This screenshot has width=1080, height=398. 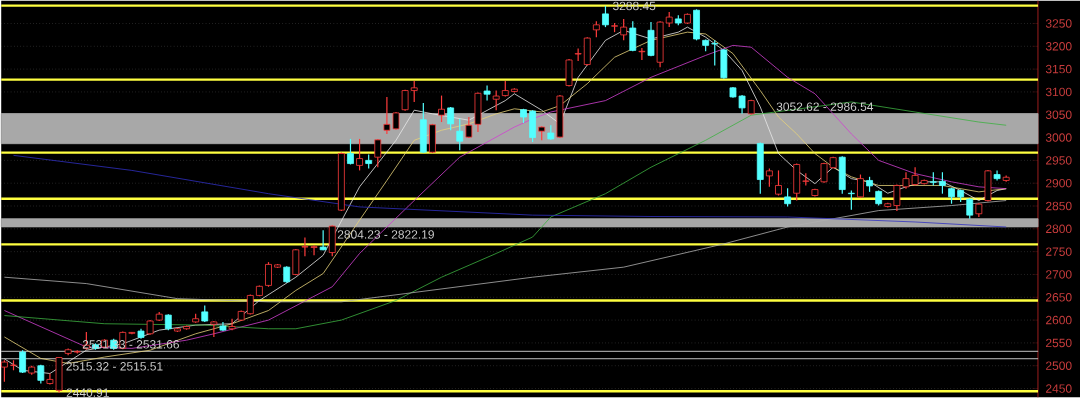 What do you see at coordinates (114, 366) in the screenshot?
I see `band-label: 2515.32 - 2515.51` at bounding box center [114, 366].